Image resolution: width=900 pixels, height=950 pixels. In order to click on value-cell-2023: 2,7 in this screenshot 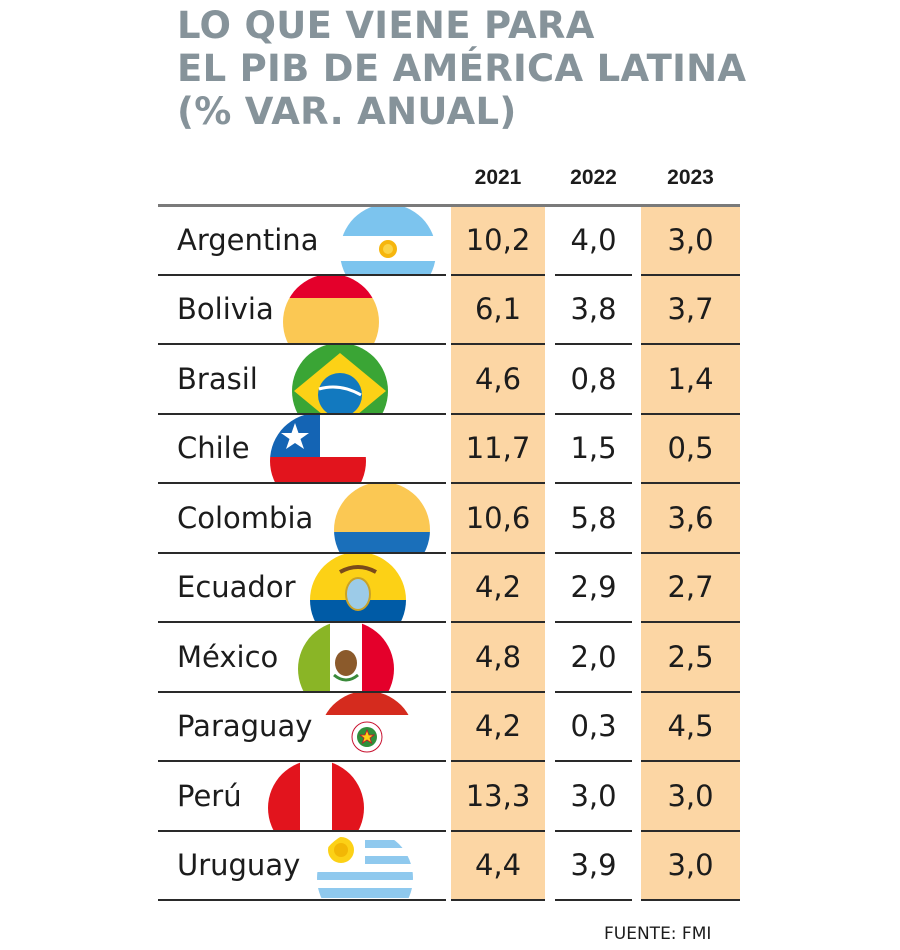, I will do `click(690, 587)`.